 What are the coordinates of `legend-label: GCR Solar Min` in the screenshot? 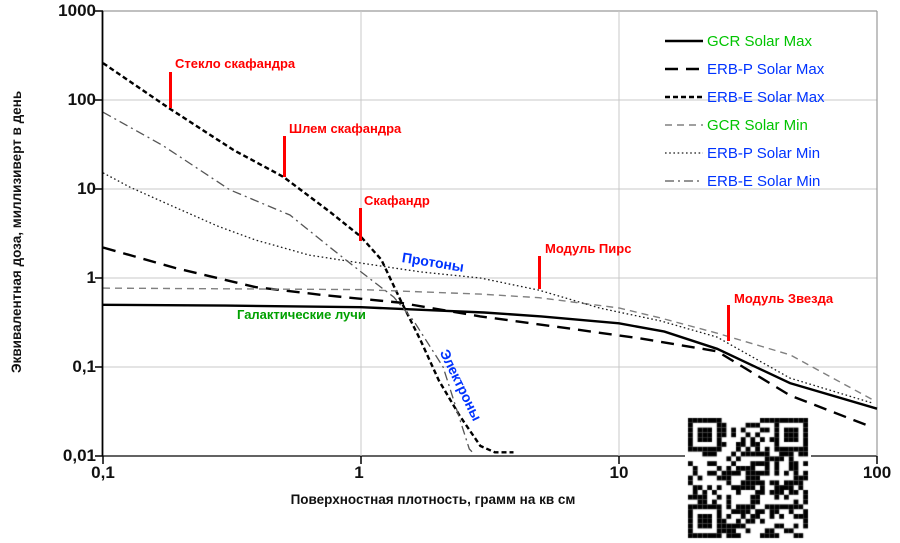 It's located at (757, 125).